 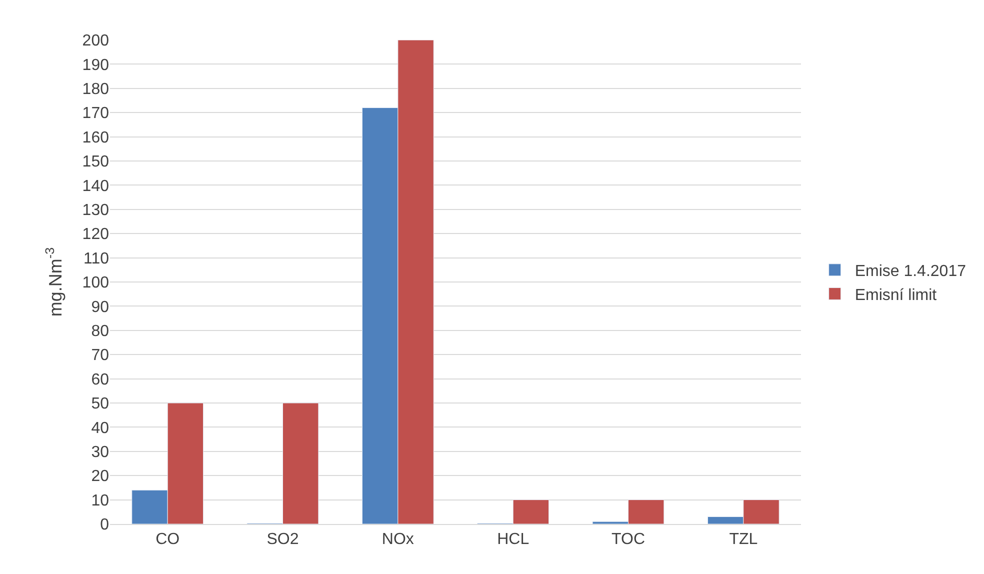 I want to click on x-tick-label: TOC, so click(x=628, y=539).